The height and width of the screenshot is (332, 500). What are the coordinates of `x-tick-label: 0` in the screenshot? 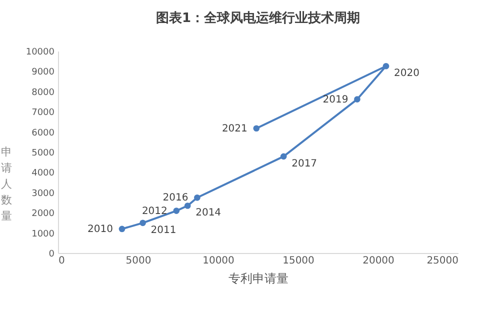 It's located at (61, 261).